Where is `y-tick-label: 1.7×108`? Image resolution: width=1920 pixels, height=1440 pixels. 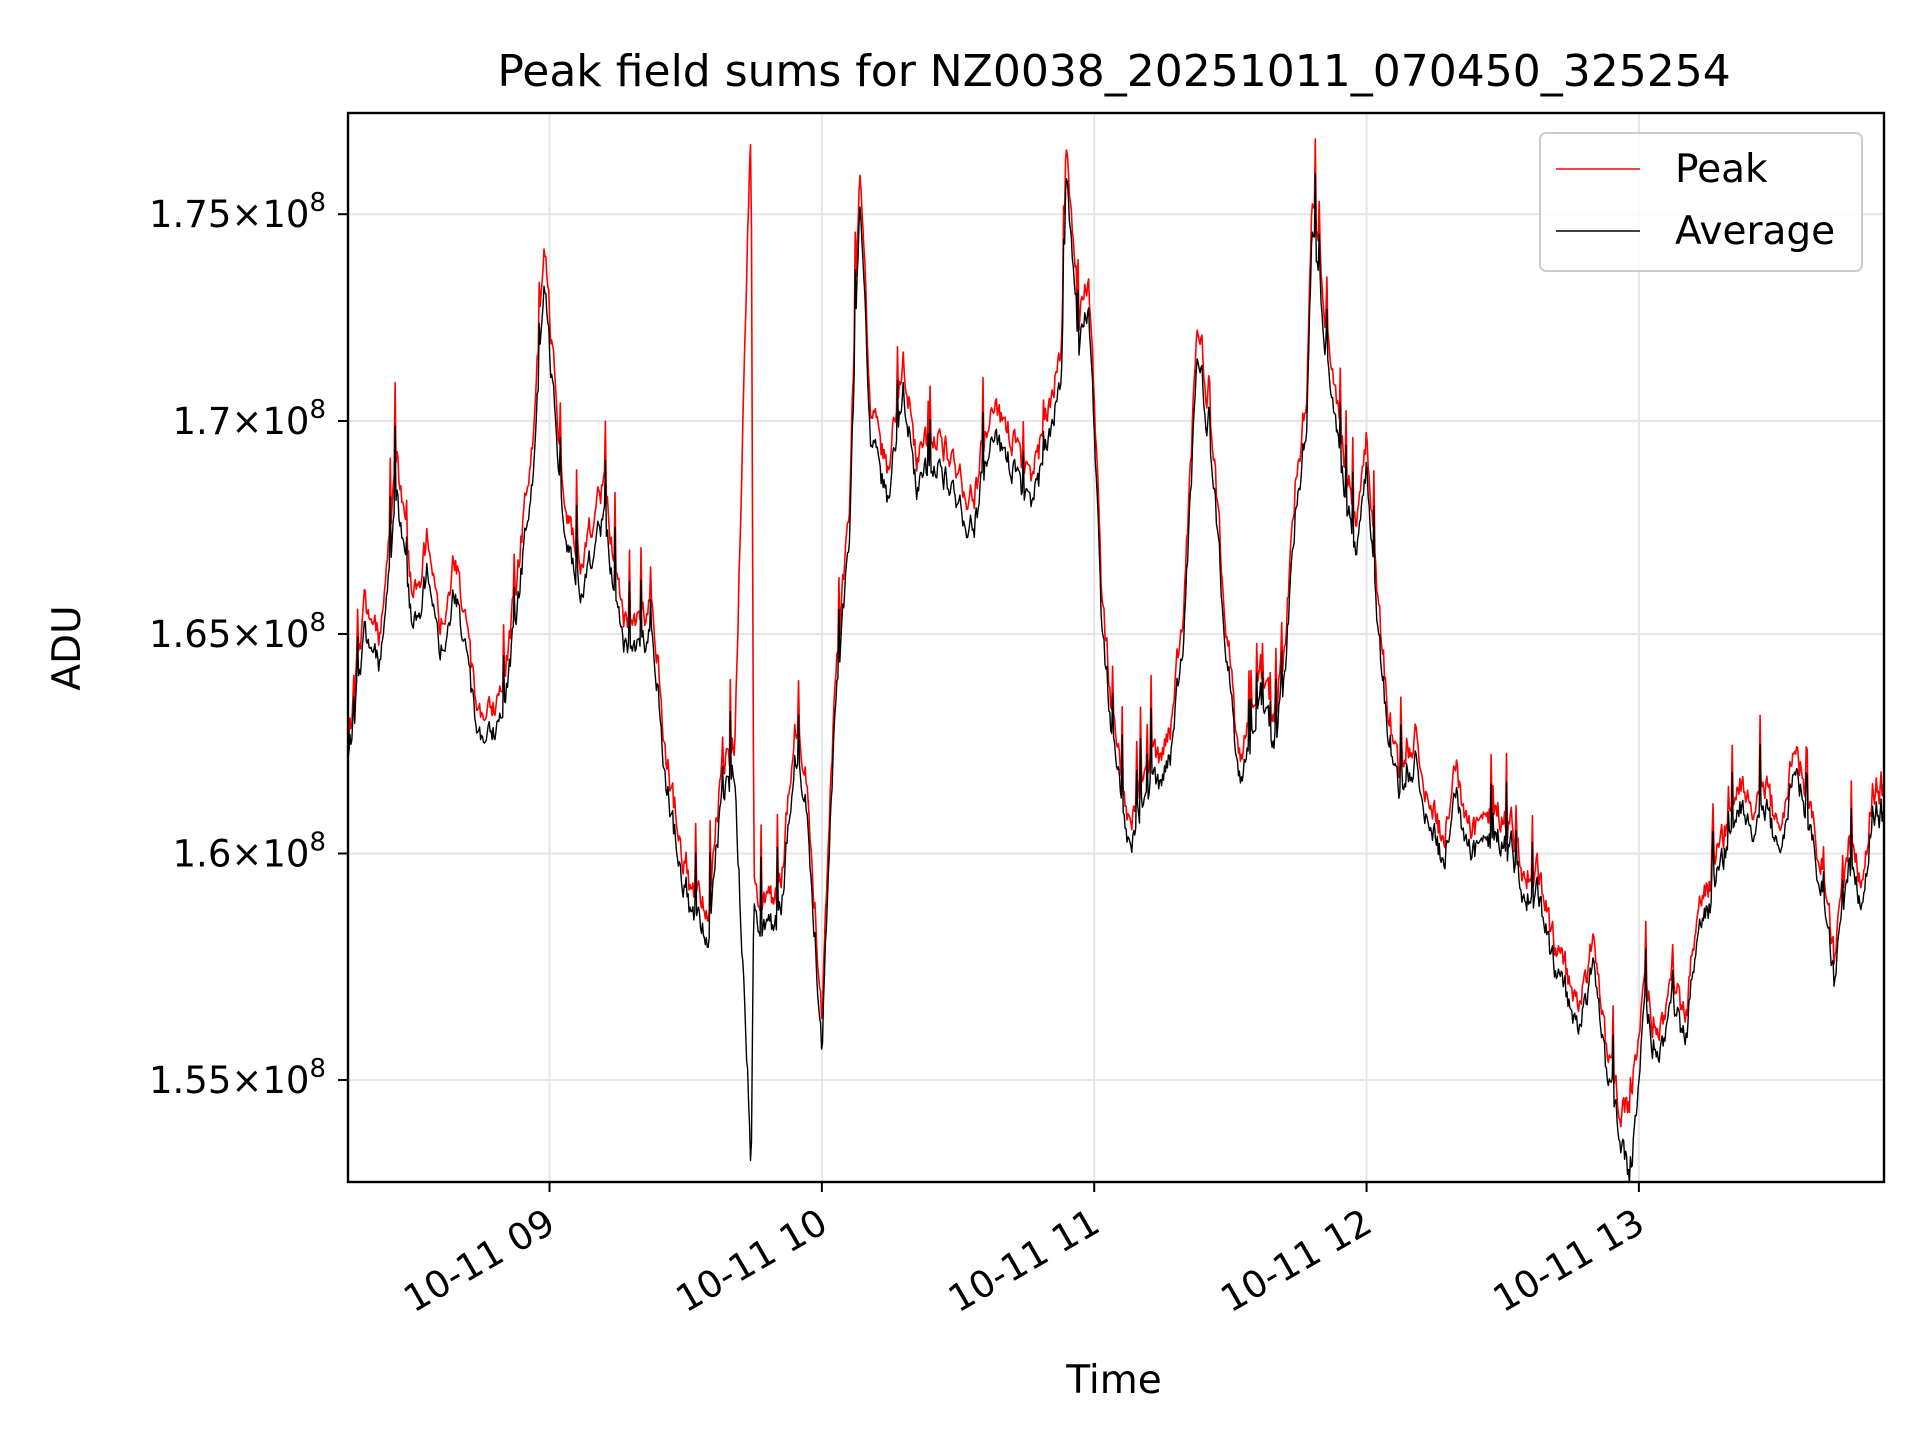
y-tick-label: 1.7×108 is located at coordinates (249, 419).